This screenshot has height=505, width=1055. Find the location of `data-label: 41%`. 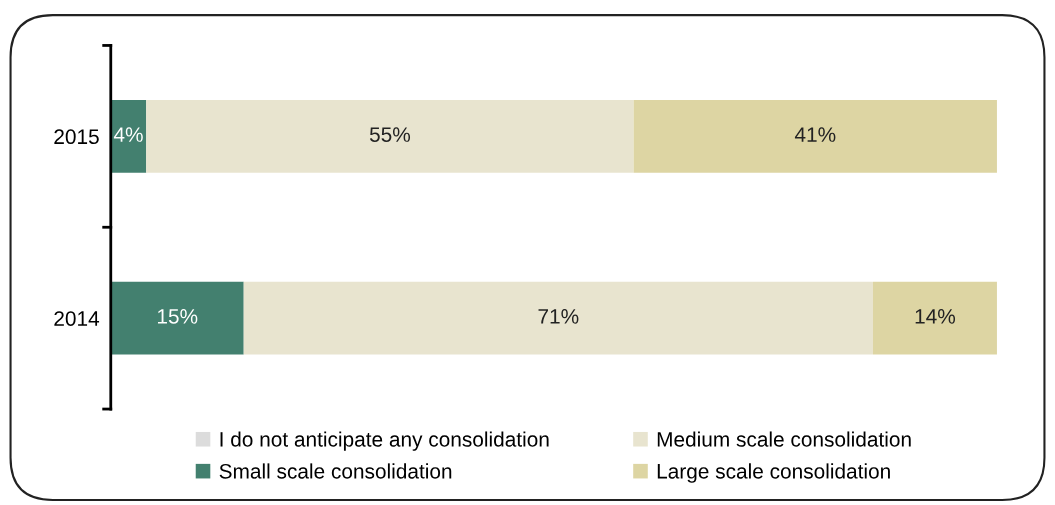

data-label: 41% is located at coordinates (815, 134).